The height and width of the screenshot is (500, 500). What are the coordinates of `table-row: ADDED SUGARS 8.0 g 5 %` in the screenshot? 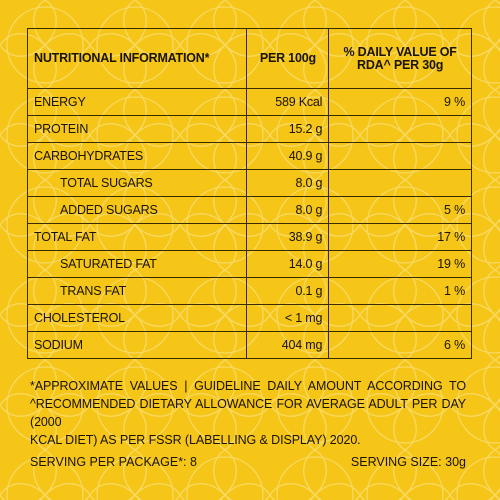 It's located at (249, 210).